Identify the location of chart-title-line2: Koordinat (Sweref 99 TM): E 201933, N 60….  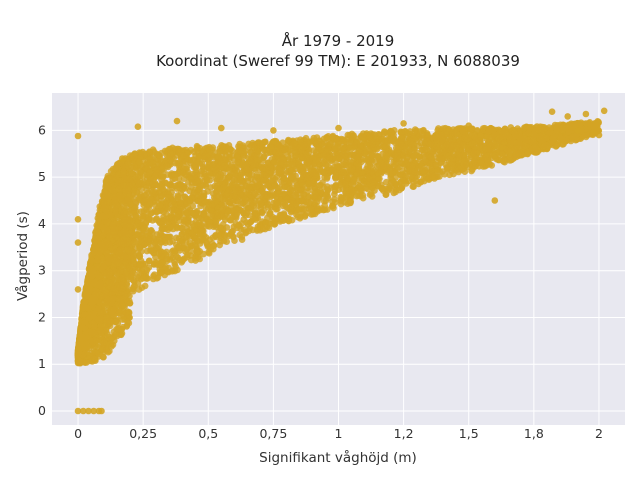
(338, 61).